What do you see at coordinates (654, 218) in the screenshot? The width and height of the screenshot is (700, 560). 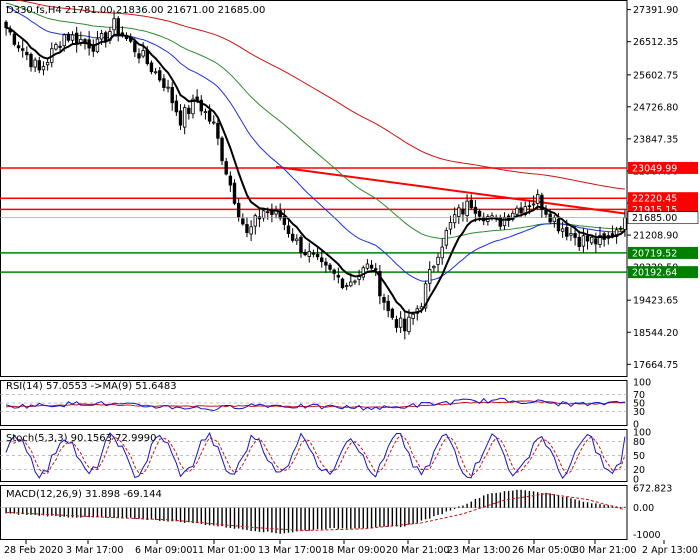 I see `last-price-label: 21685.00` at bounding box center [654, 218].